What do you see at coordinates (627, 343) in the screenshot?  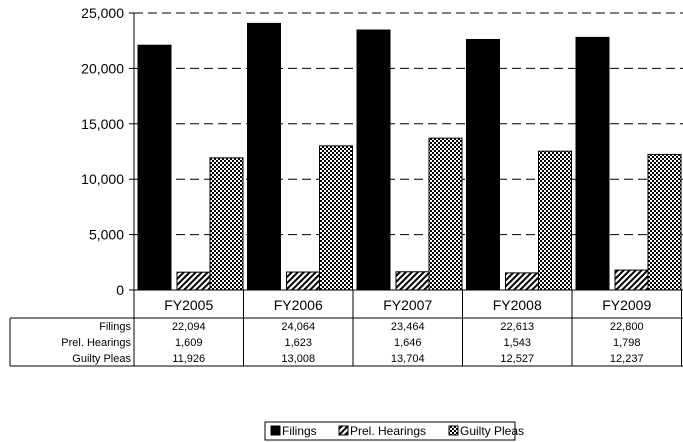 I see `table-cell-prel-hearings-fy2009: 1,798` at bounding box center [627, 343].